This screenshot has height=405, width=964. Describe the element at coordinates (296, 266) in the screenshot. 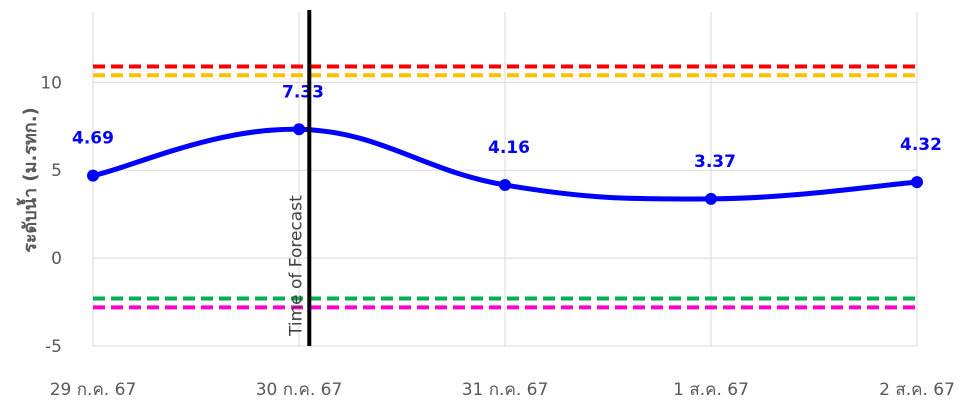

I see `forecast-label: Time of Forecast` at that location.